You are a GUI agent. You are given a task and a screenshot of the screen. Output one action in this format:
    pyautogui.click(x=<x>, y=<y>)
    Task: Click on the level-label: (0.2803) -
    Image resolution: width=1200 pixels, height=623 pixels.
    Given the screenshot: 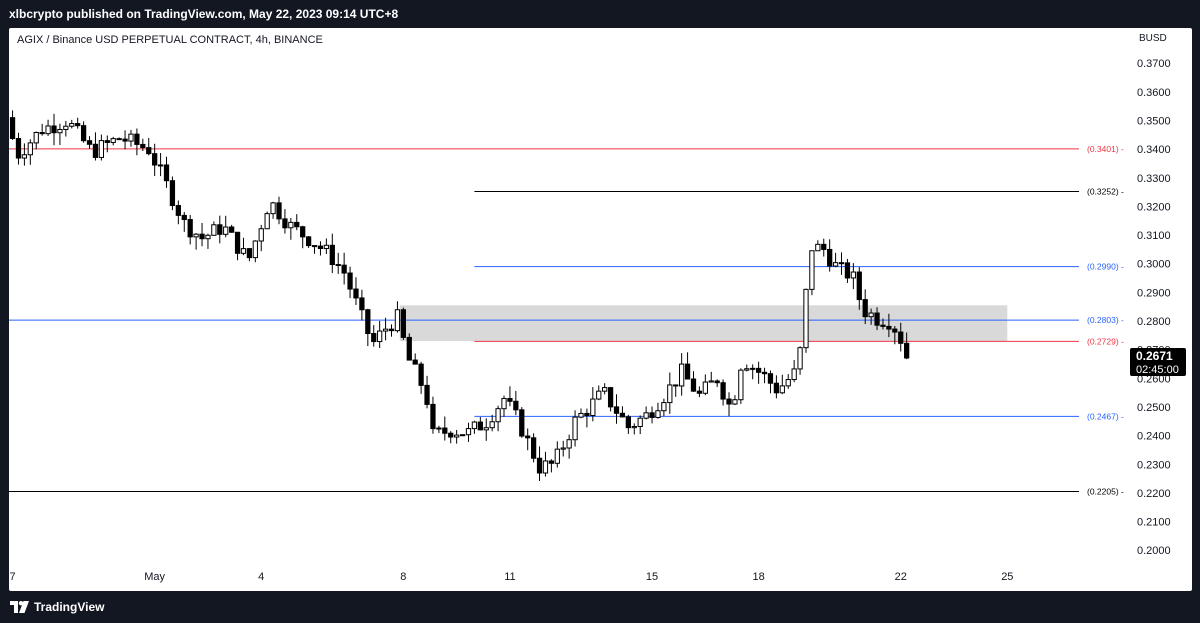 What is the action you would take?
    pyautogui.click(x=1105, y=320)
    